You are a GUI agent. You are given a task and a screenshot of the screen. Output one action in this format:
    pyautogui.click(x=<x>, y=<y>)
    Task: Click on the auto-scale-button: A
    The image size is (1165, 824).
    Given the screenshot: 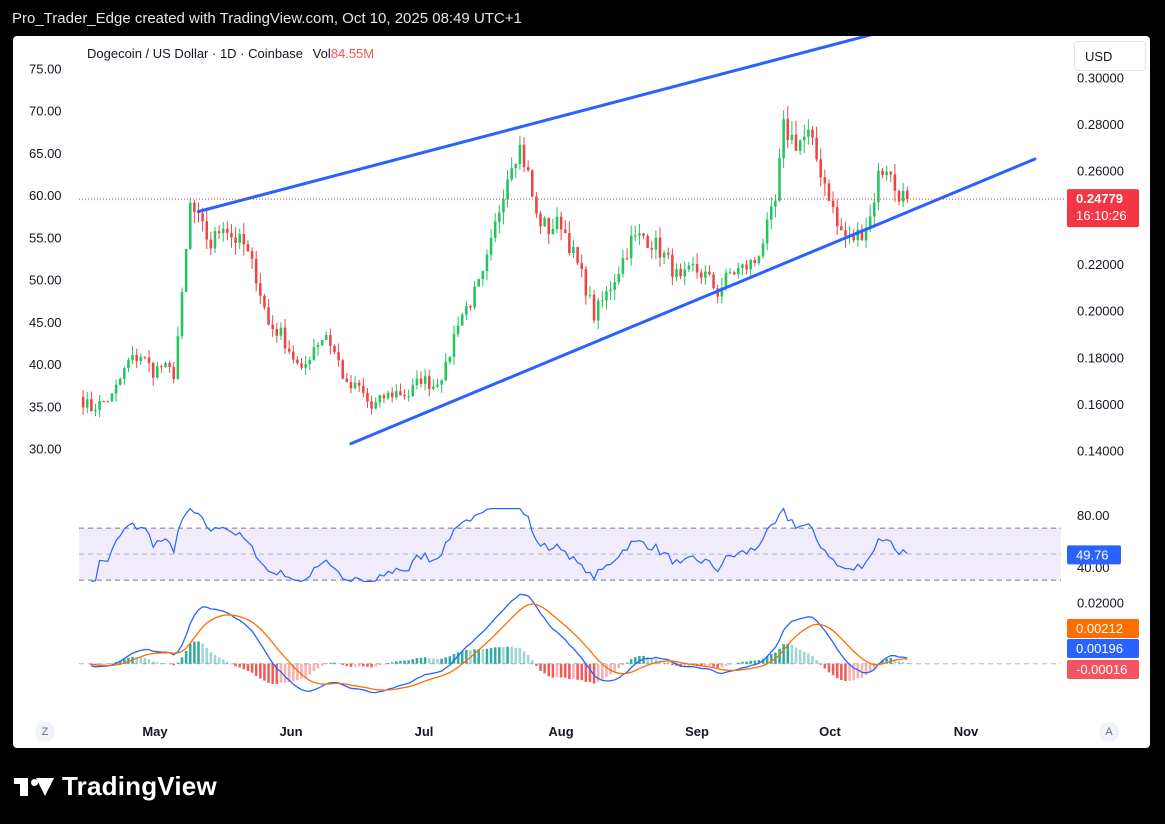 What is the action you would take?
    pyautogui.click(x=1109, y=732)
    